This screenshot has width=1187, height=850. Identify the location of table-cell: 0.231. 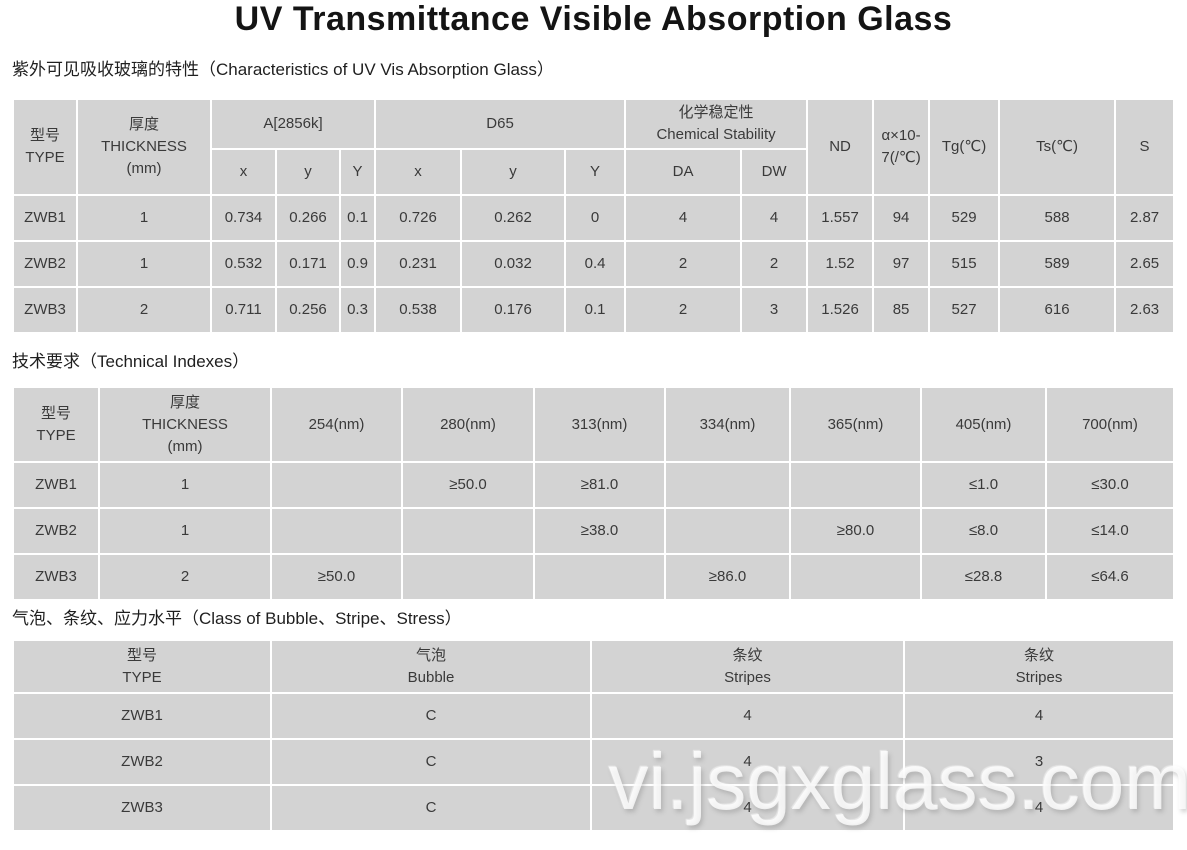
(418, 264).